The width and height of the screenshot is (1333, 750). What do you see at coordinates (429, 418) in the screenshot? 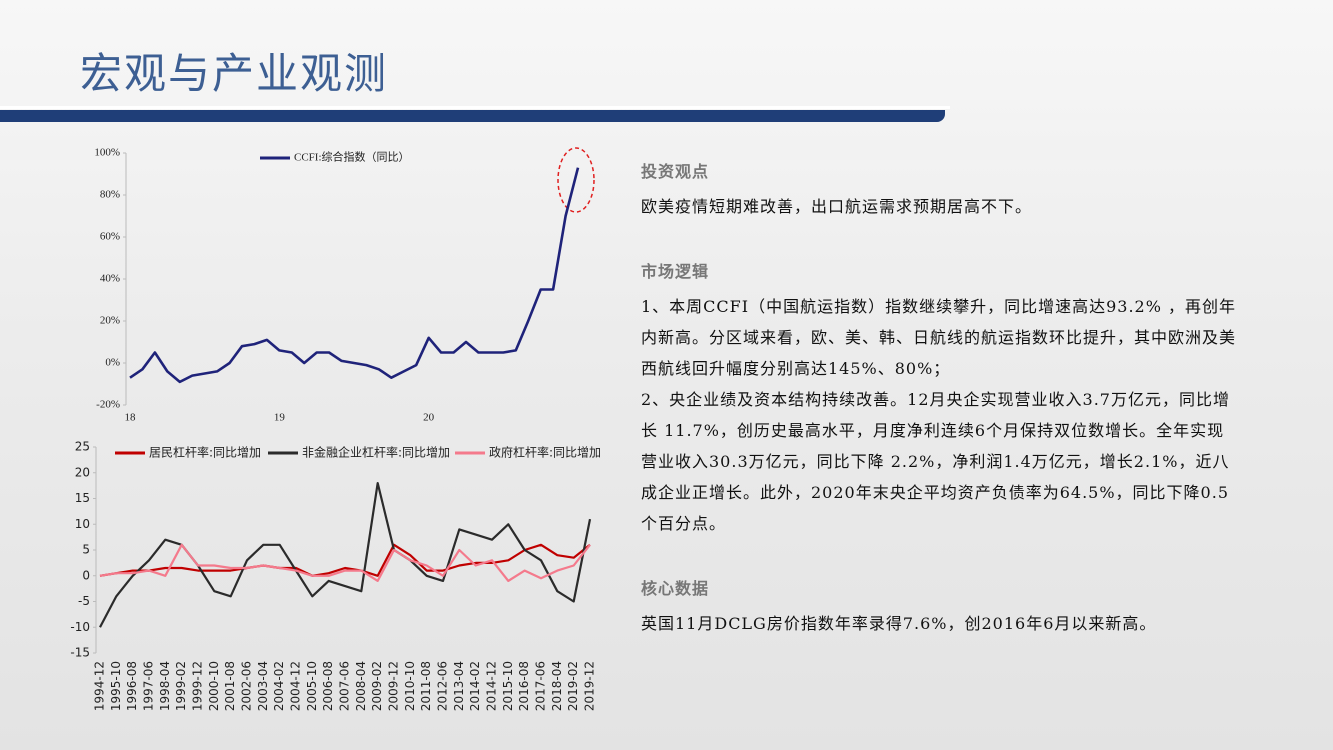
I see `x-tick-label: 20` at bounding box center [429, 418].